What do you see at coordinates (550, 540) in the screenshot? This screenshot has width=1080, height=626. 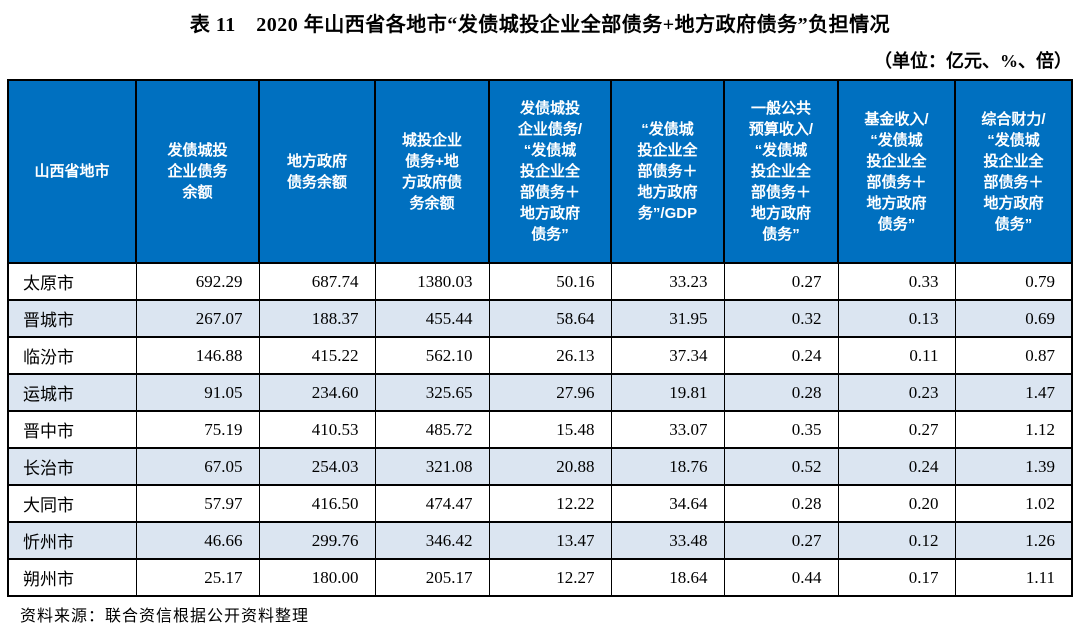 I see `value-cell: 13.47` at bounding box center [550, 540].